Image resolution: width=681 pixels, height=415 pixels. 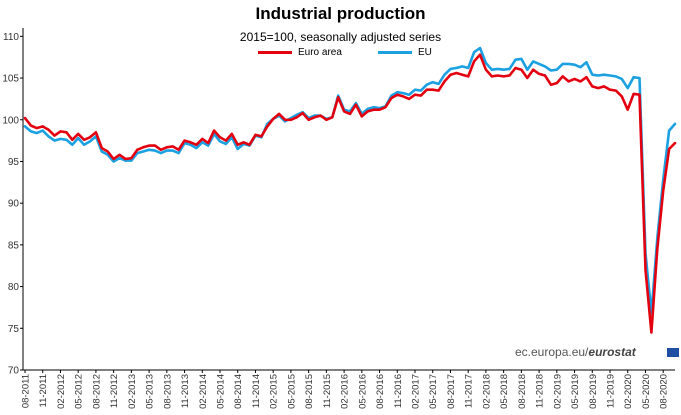 I want to click on source-domain: ec.europa.eu/, so click(x=552, y=352).